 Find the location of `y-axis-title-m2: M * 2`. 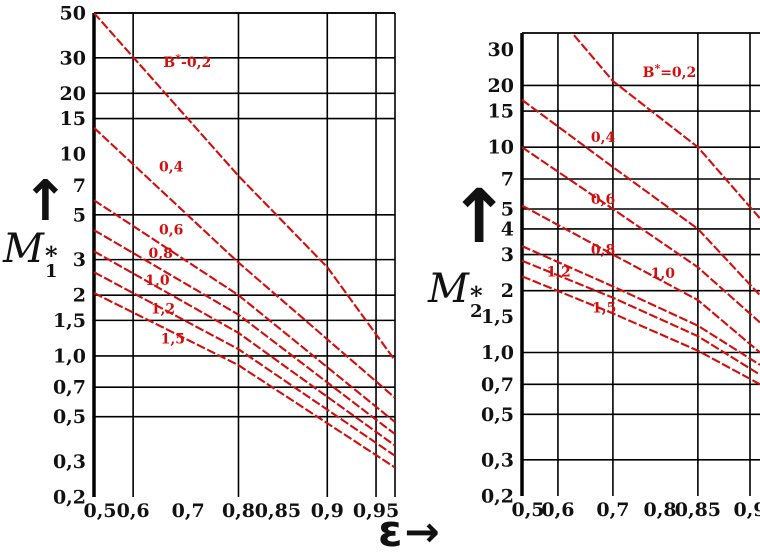

y-axis-title-m2: M * 2 is located at coordinates (455, 294).